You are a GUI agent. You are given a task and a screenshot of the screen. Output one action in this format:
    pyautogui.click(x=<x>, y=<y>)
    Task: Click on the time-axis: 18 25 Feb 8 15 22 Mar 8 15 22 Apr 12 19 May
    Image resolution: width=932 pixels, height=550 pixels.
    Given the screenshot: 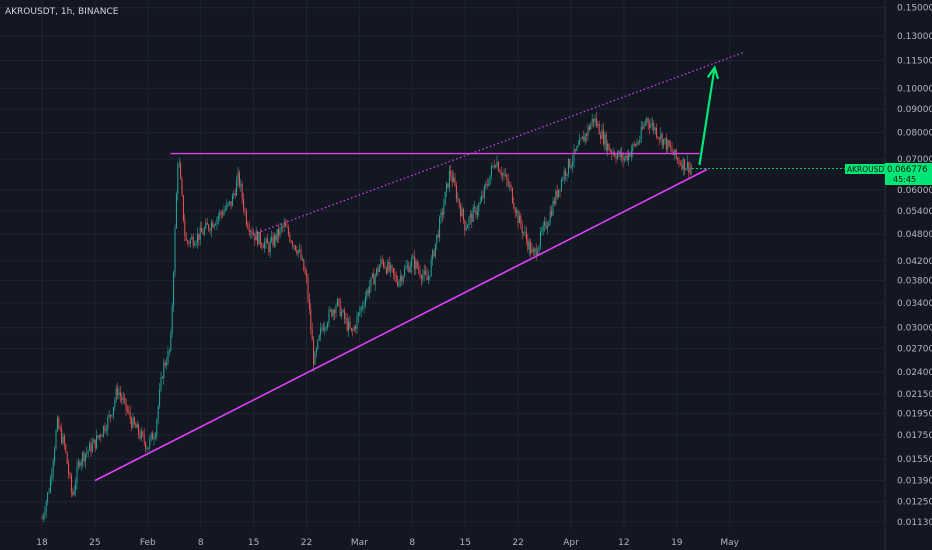 What is the action you would take?
    pyautogui.click(x=387, y=543)
    